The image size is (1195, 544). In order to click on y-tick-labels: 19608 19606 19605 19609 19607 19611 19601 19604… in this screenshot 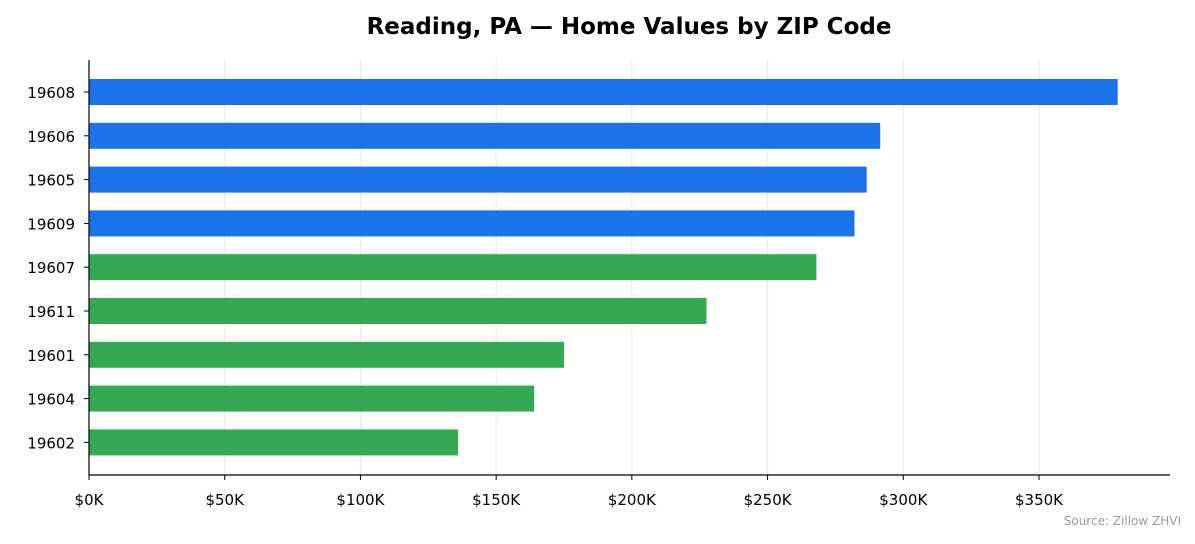, I will do `click(58, 268)`.